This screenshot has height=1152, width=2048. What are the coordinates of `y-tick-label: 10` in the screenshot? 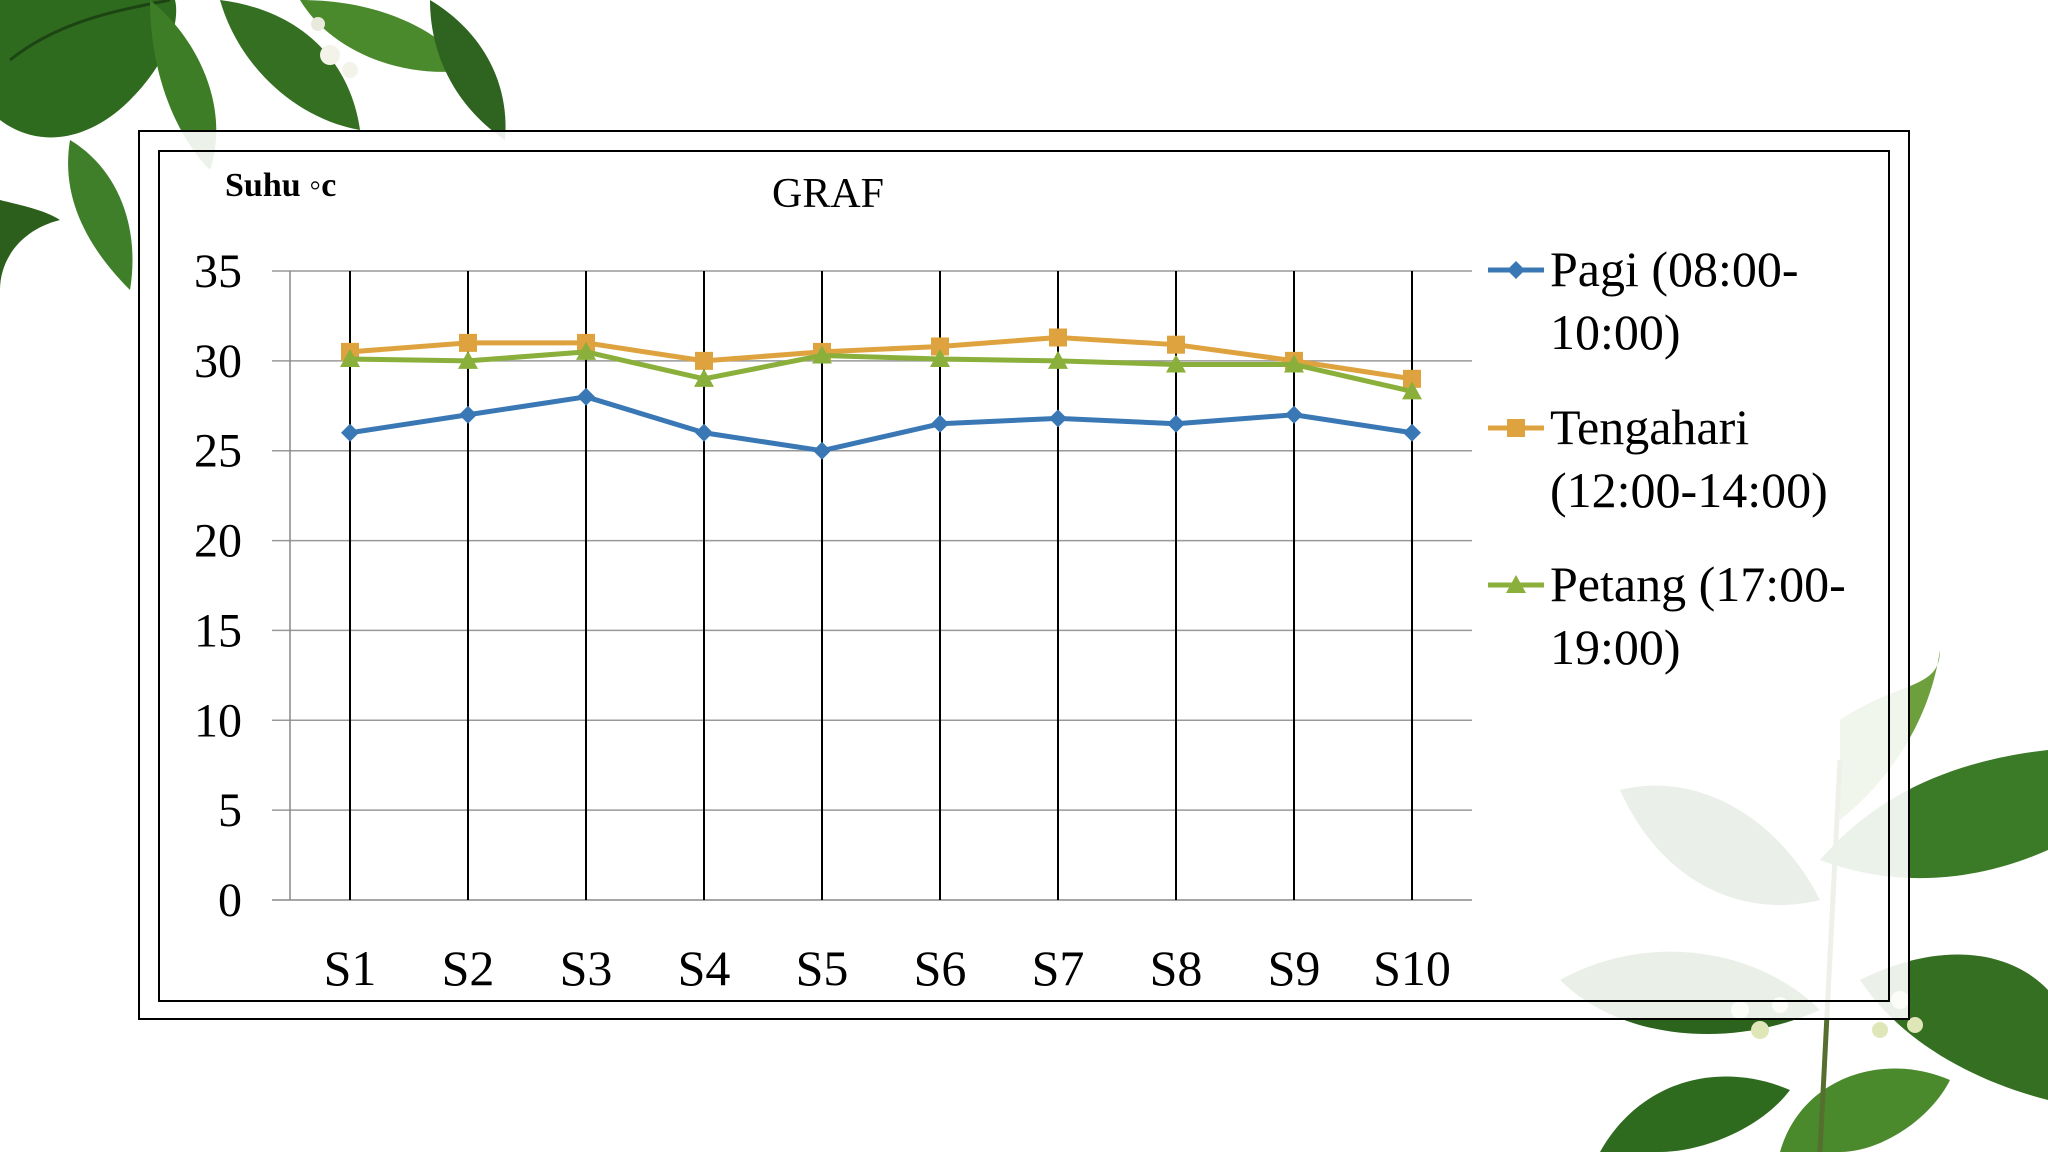 It's located at (218, 720).